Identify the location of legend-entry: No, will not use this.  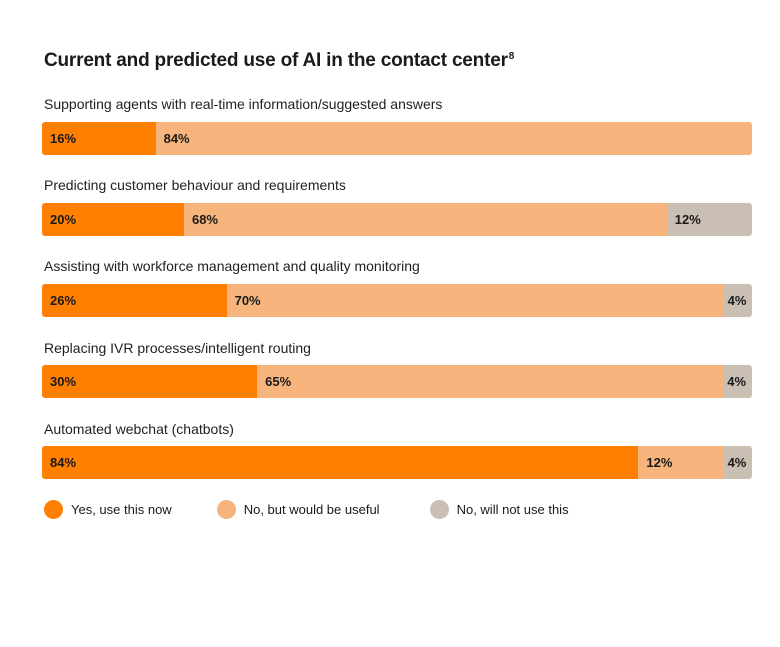
(499, 509).